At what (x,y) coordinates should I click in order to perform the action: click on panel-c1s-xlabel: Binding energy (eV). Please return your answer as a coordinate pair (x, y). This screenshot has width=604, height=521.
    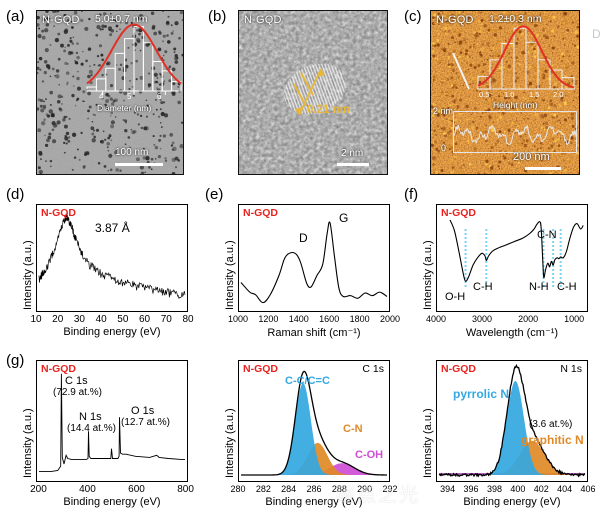
    Looking at the image, I should click on (314, 502).